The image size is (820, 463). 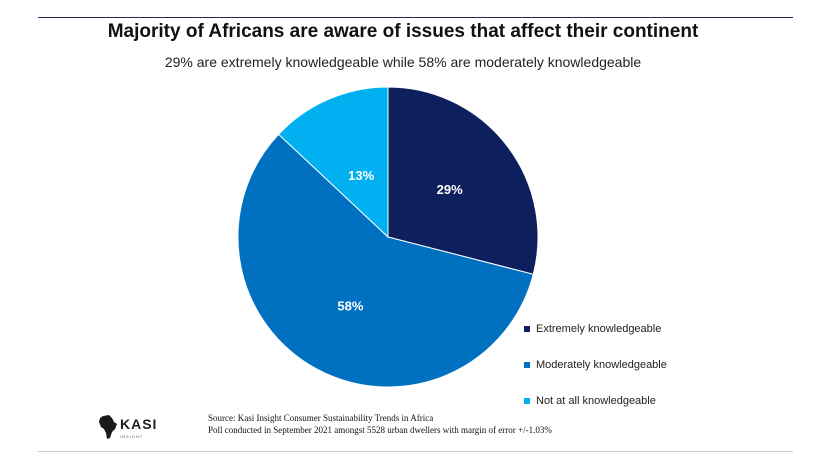 I want to click on kasi-logo: KASI INSIGHT, so click(x=138, y=428).